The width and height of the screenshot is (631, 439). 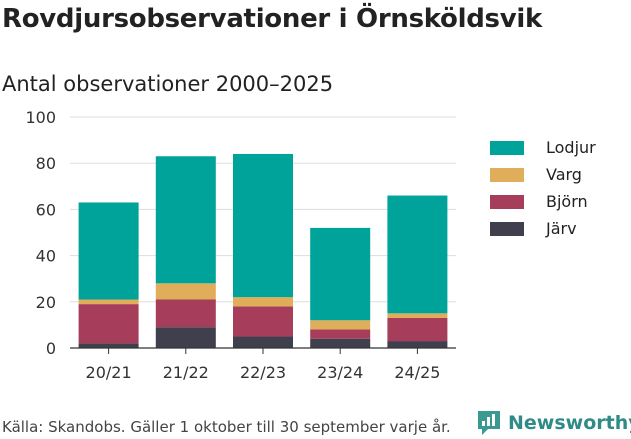 I want to click on legend-label: Järv, so click(x=561, y=228).